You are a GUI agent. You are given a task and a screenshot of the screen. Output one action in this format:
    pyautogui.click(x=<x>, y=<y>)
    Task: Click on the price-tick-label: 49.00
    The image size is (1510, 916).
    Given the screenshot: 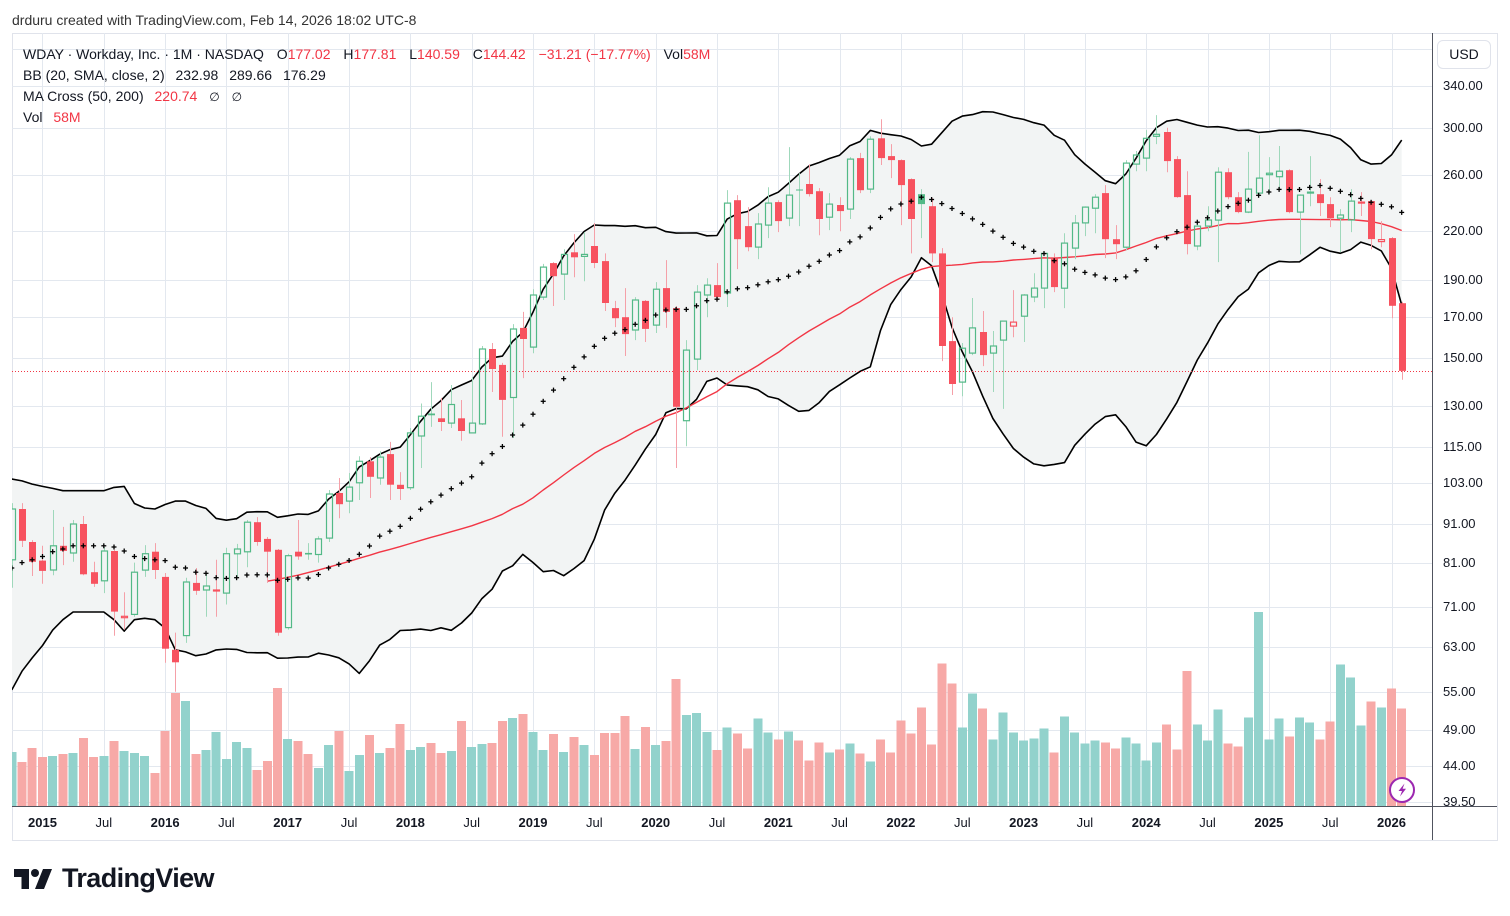 What is the action you would take?
    pyautogui.click(x=1459, y=730)
    